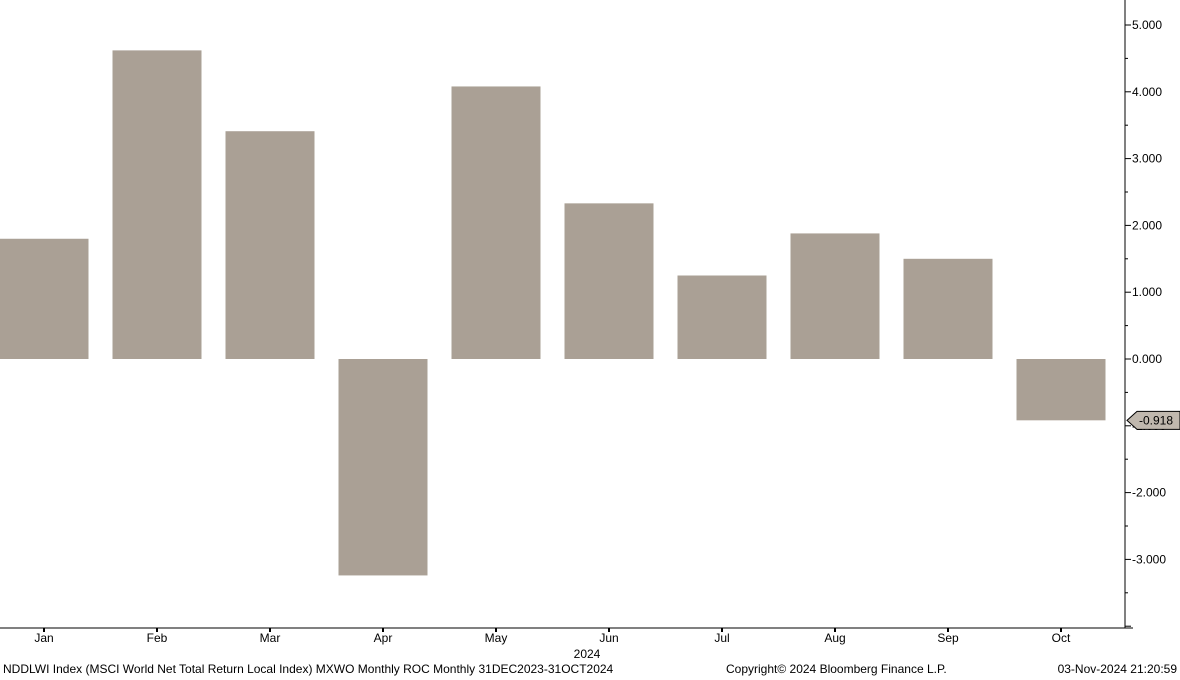 Image resolution: width=1180 pixels, height=680 pixels. I want to click on last-value-marker: -0.918, so click(1153, 420).